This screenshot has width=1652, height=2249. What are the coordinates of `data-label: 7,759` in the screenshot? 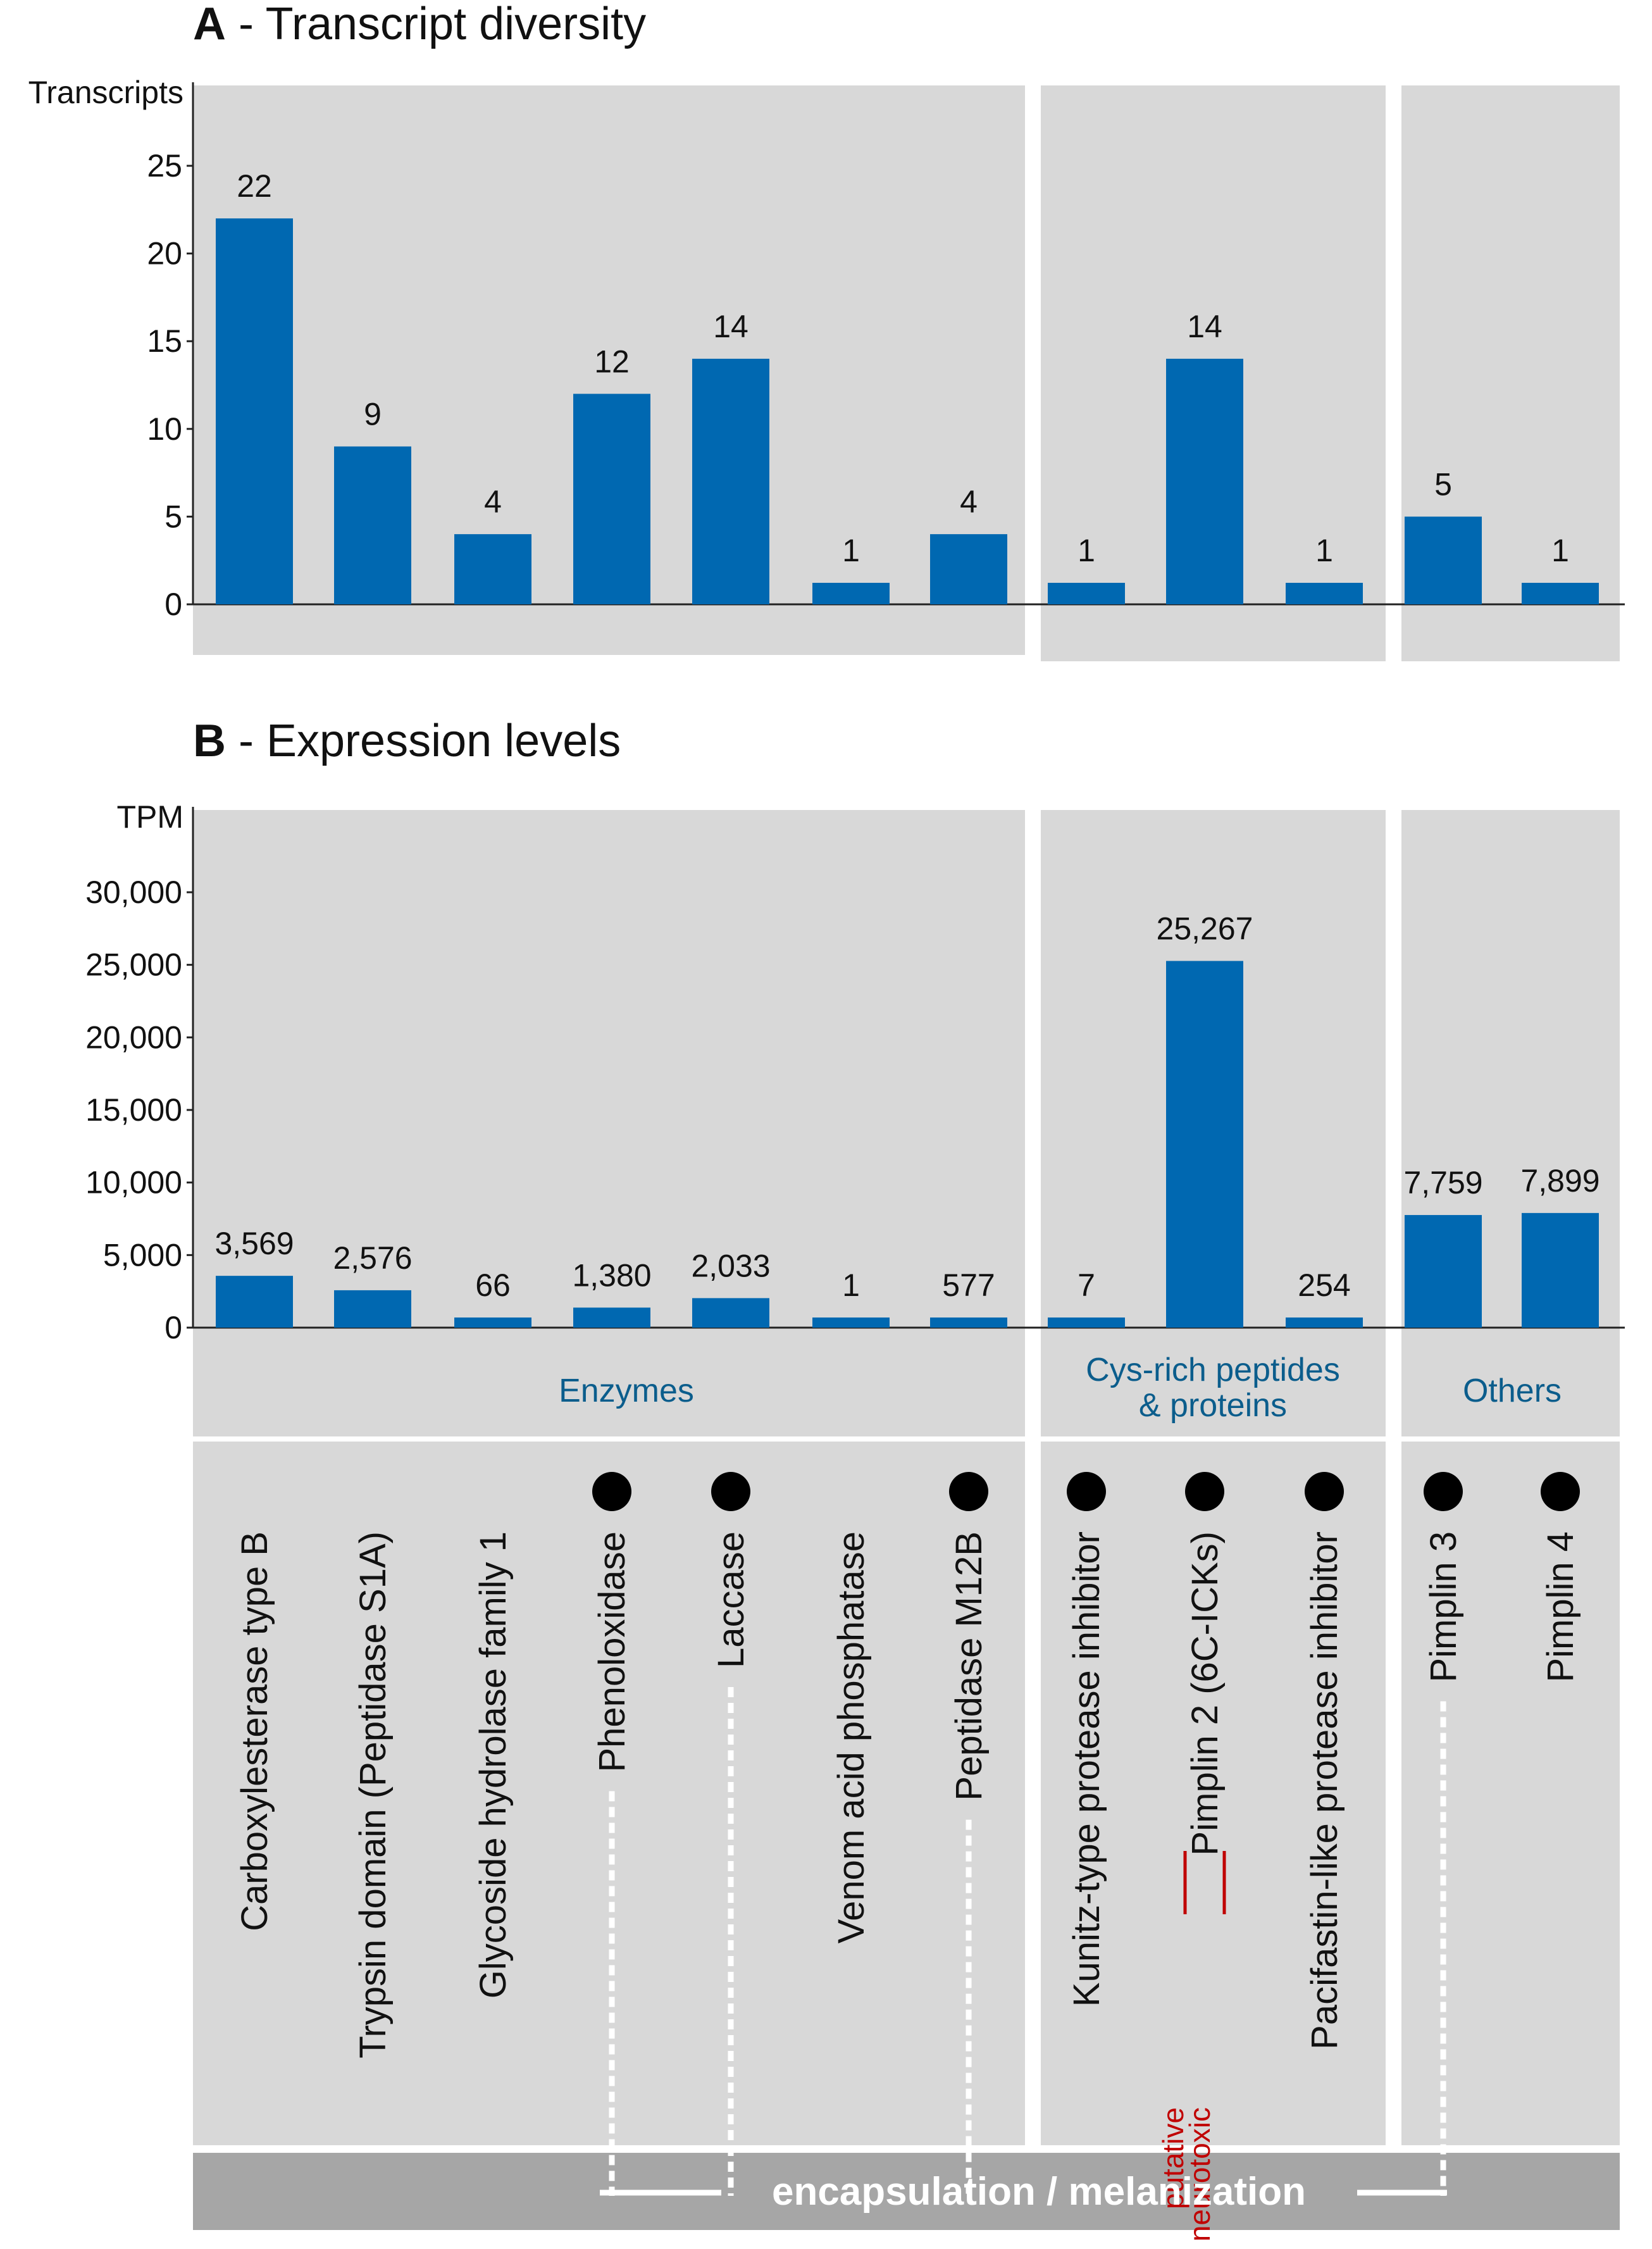 It's located at (1442, 1182).